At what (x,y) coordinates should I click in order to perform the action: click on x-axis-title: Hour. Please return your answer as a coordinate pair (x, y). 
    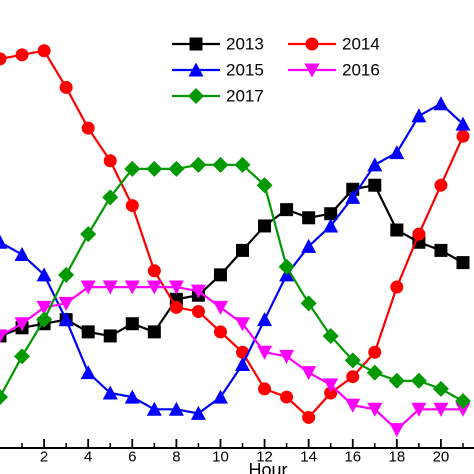
    Looking at the image, I should click on (267, 467).